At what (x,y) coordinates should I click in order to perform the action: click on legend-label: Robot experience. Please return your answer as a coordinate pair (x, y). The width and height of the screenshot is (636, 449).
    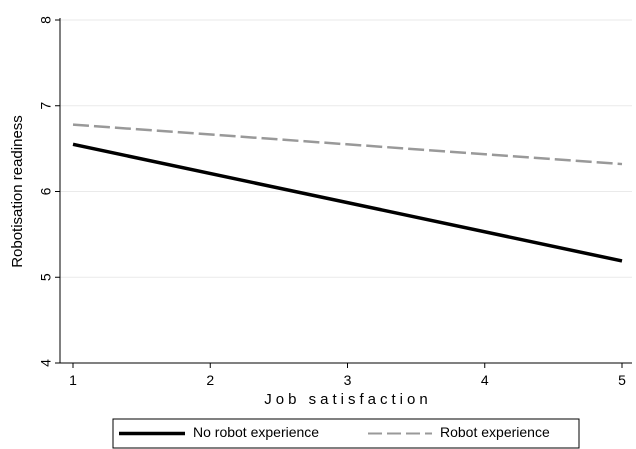
    Looking at the image, I should click on (495, 432).